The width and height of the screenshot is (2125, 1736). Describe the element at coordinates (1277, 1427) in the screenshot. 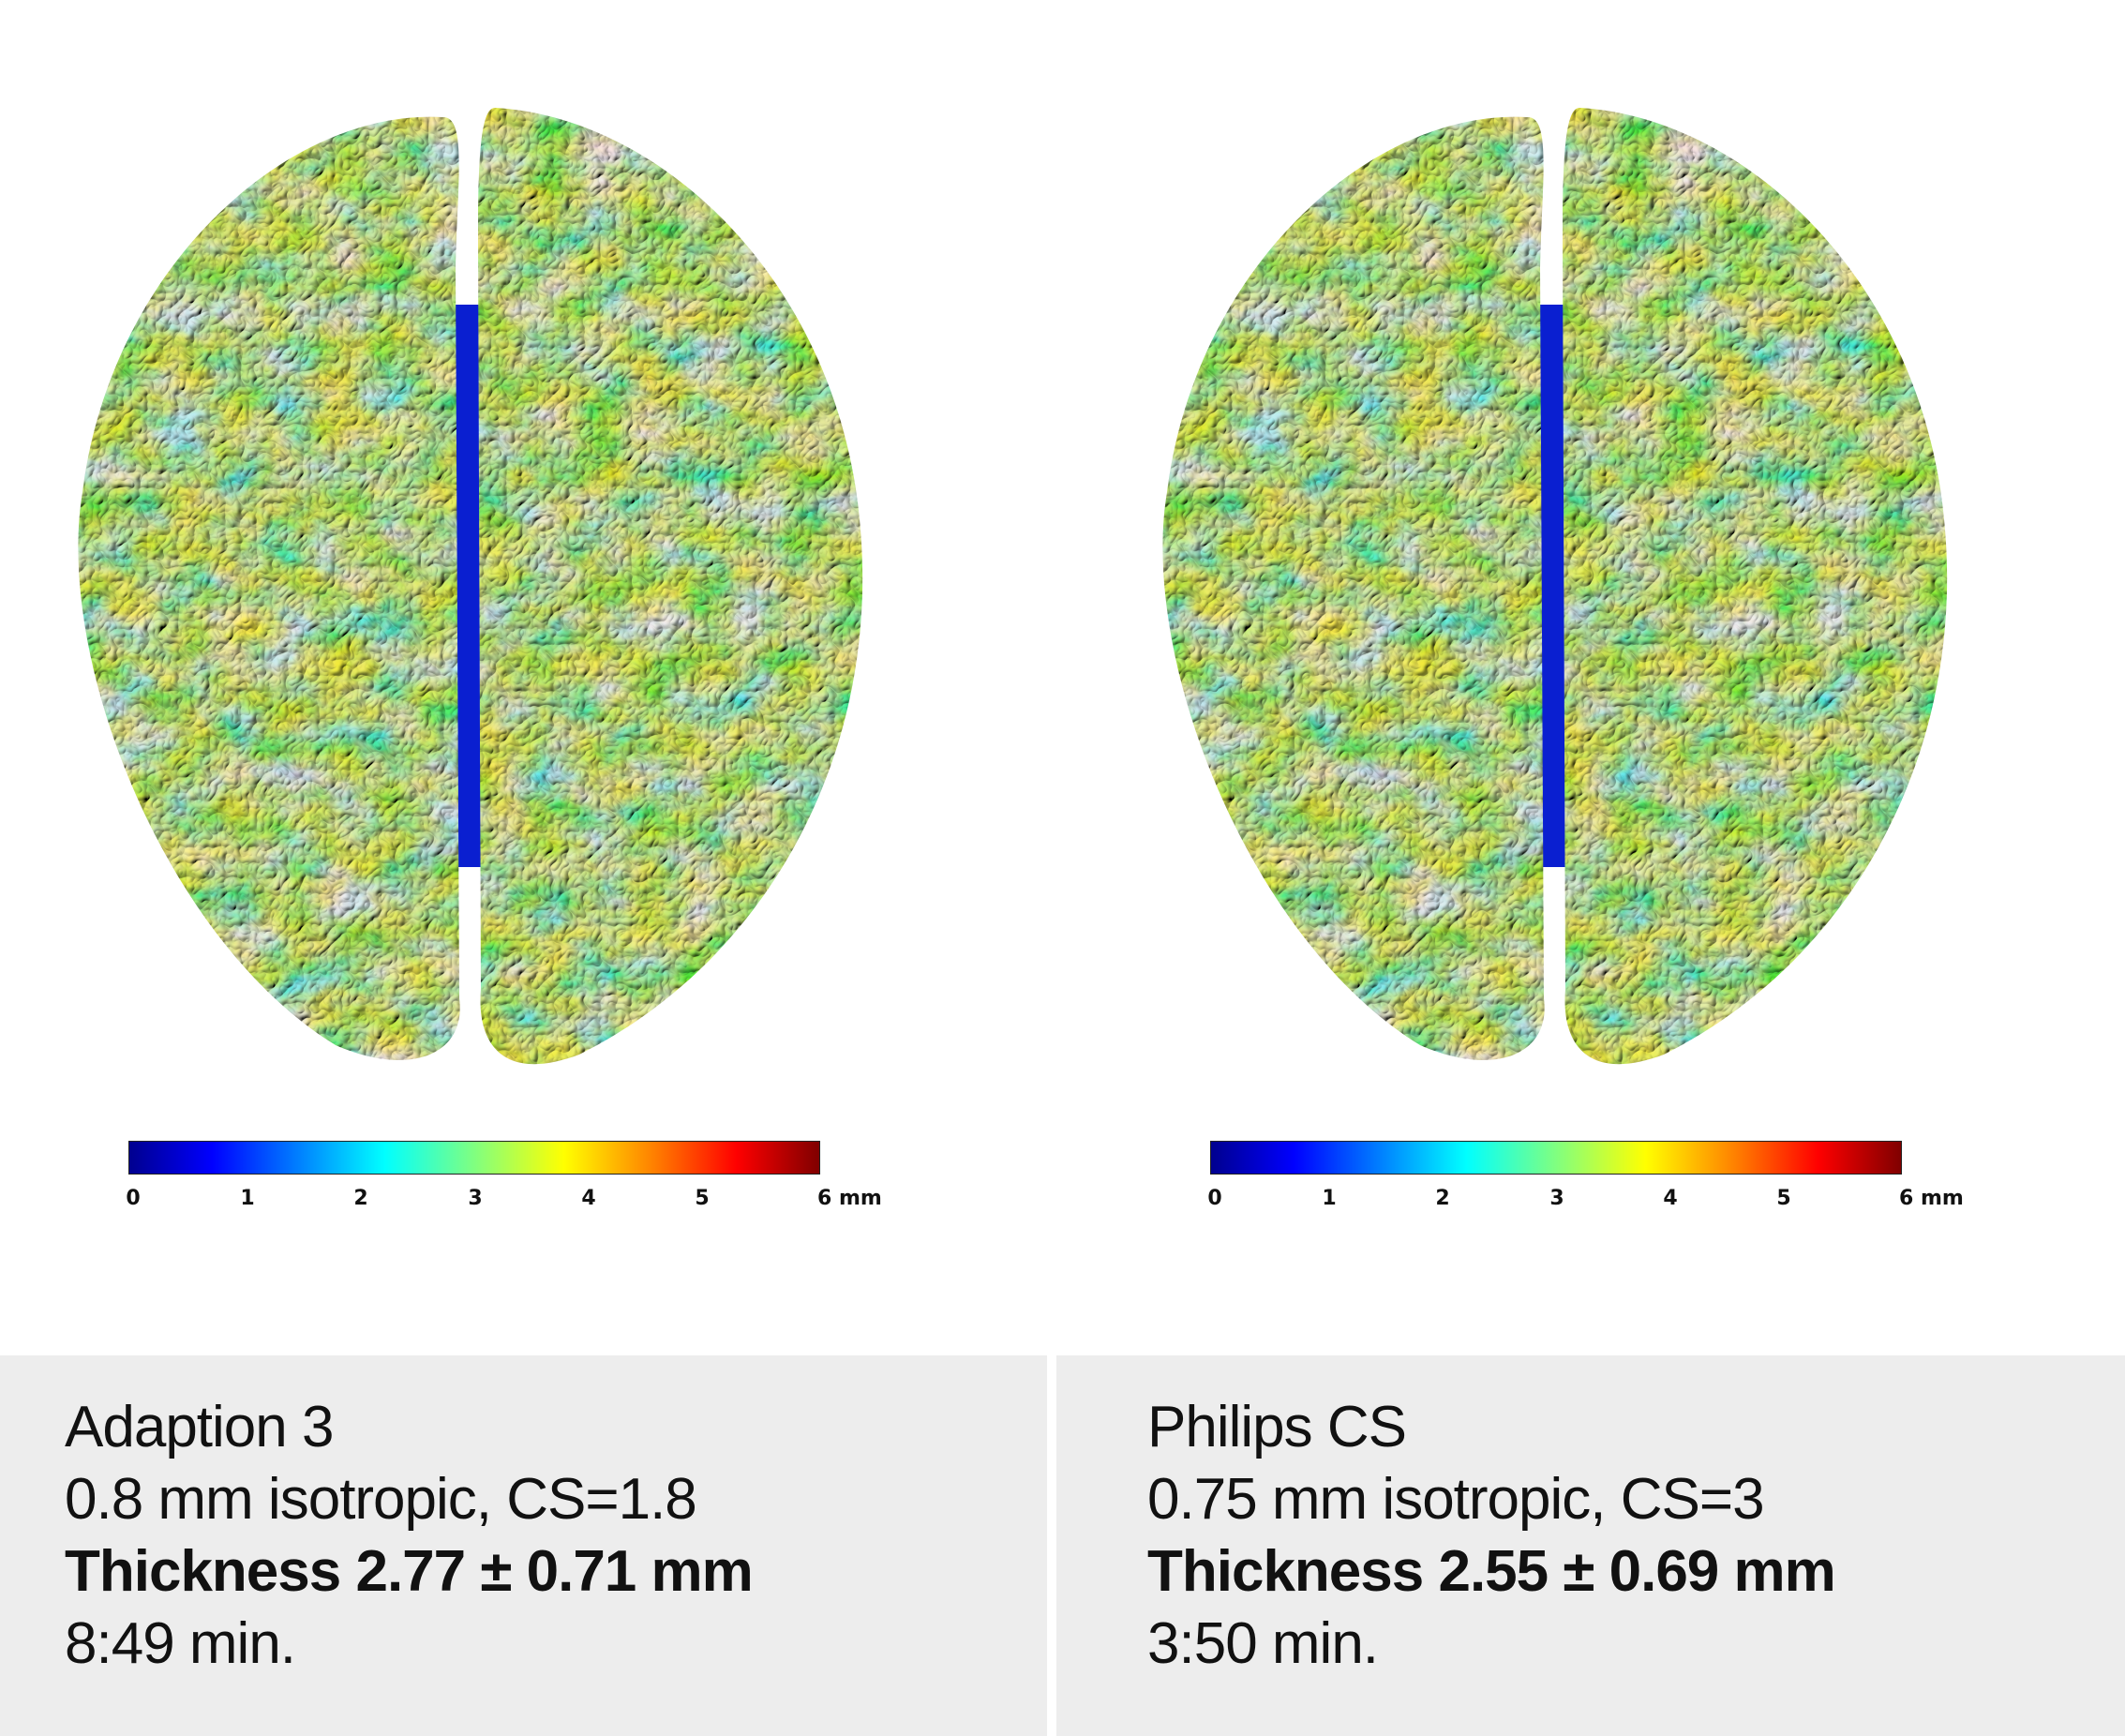

I see `method-title: Philips CS` at that location.